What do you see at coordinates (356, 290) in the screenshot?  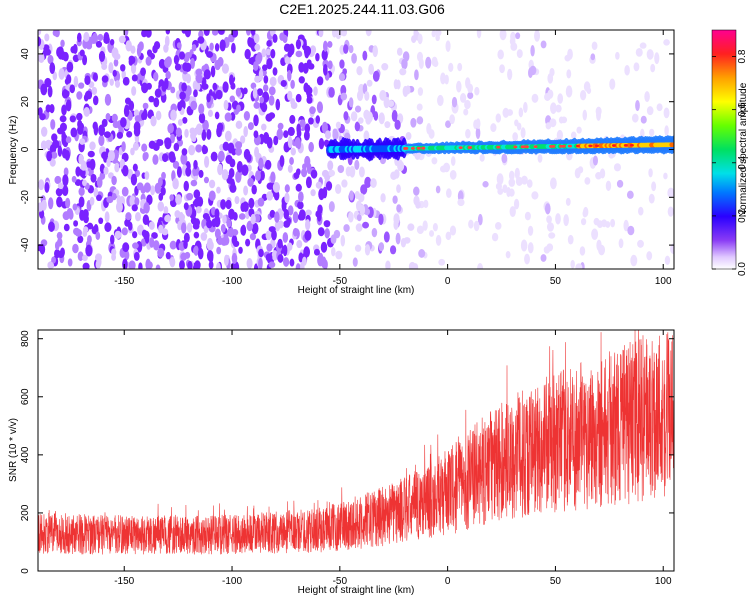 I see `spectrogram-x-label: Height of straight line (km)` at bounding box center [356, 290].